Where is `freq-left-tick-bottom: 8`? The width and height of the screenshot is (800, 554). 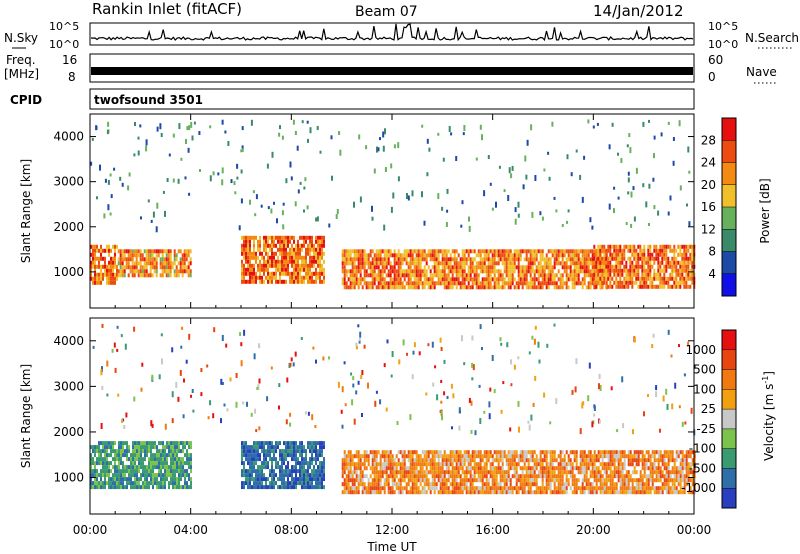 freq-left-tick-bottom: 8 is located at coordinates (72, 77).